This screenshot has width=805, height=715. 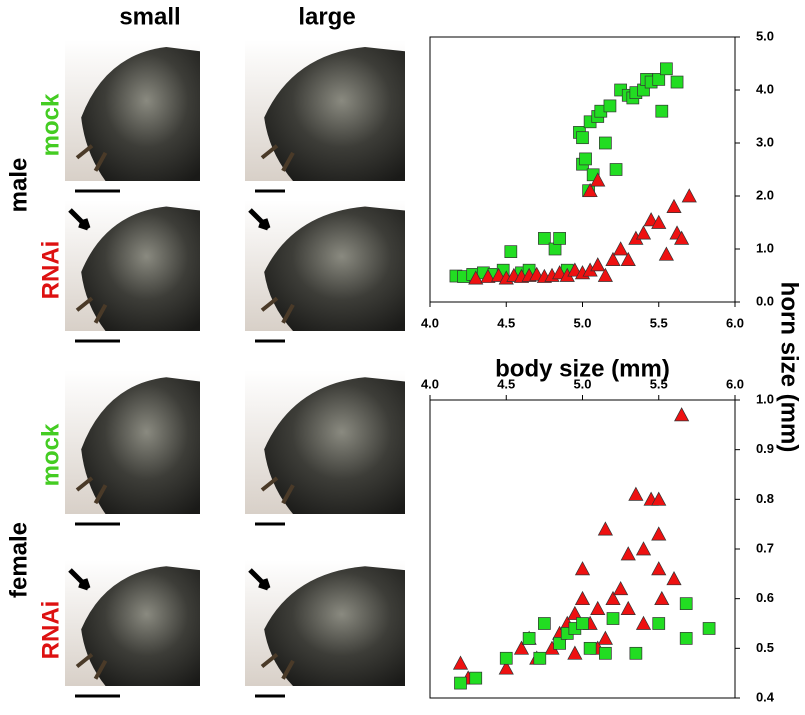 I want to click on y-tick-label: 0.5, so click(x=765, y=647).